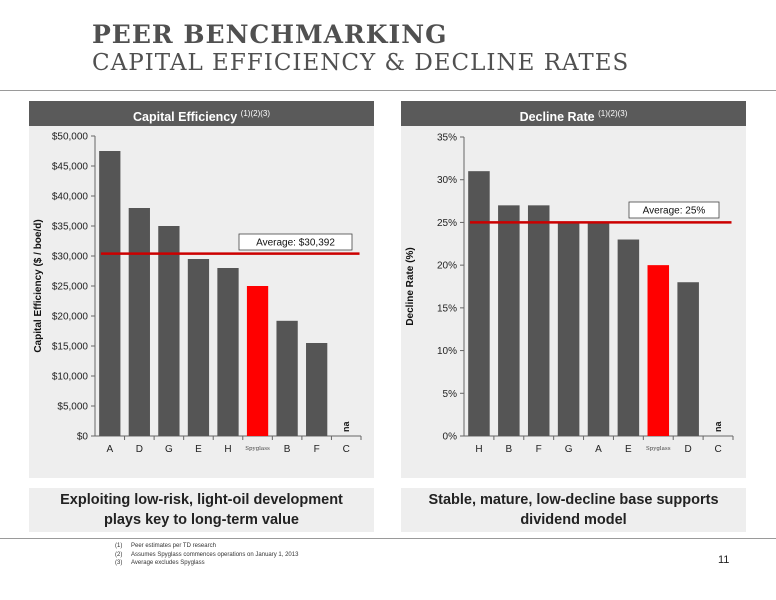 The width and height of the screenshot is (776, 600). I want to click on y-tick-label: $0, so click(83, 437).